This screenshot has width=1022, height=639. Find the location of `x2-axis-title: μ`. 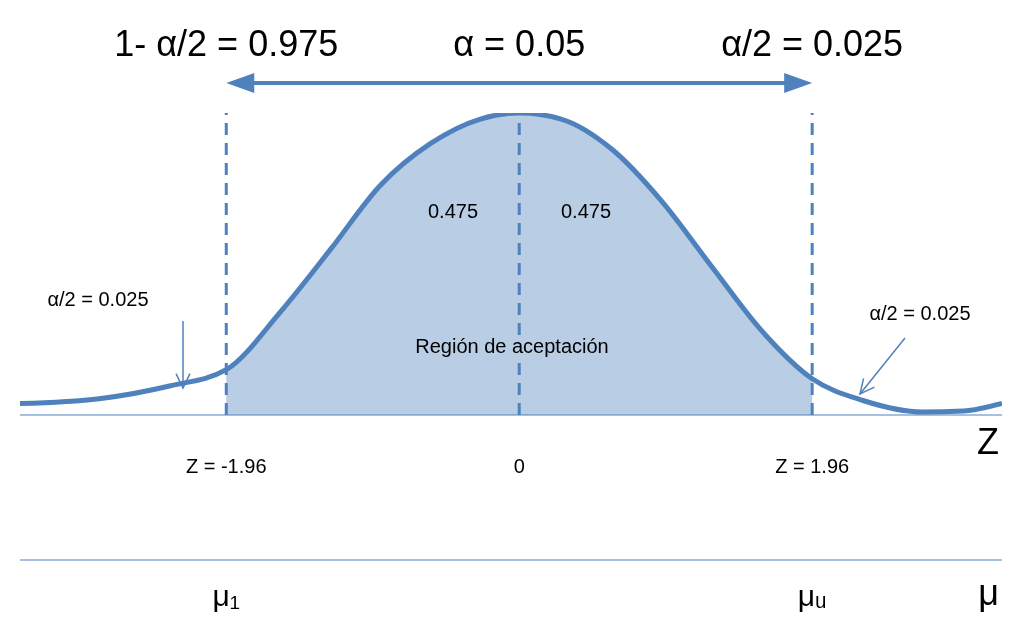

x2-axis-title: μ is located at coordinates (988, 592).